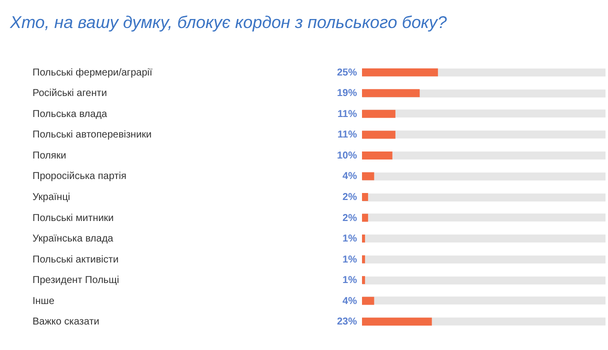  What do you see at coordinates (347, 156) in the screenshot?
I see `data-label: 10%` at bounding box center [347, 156].